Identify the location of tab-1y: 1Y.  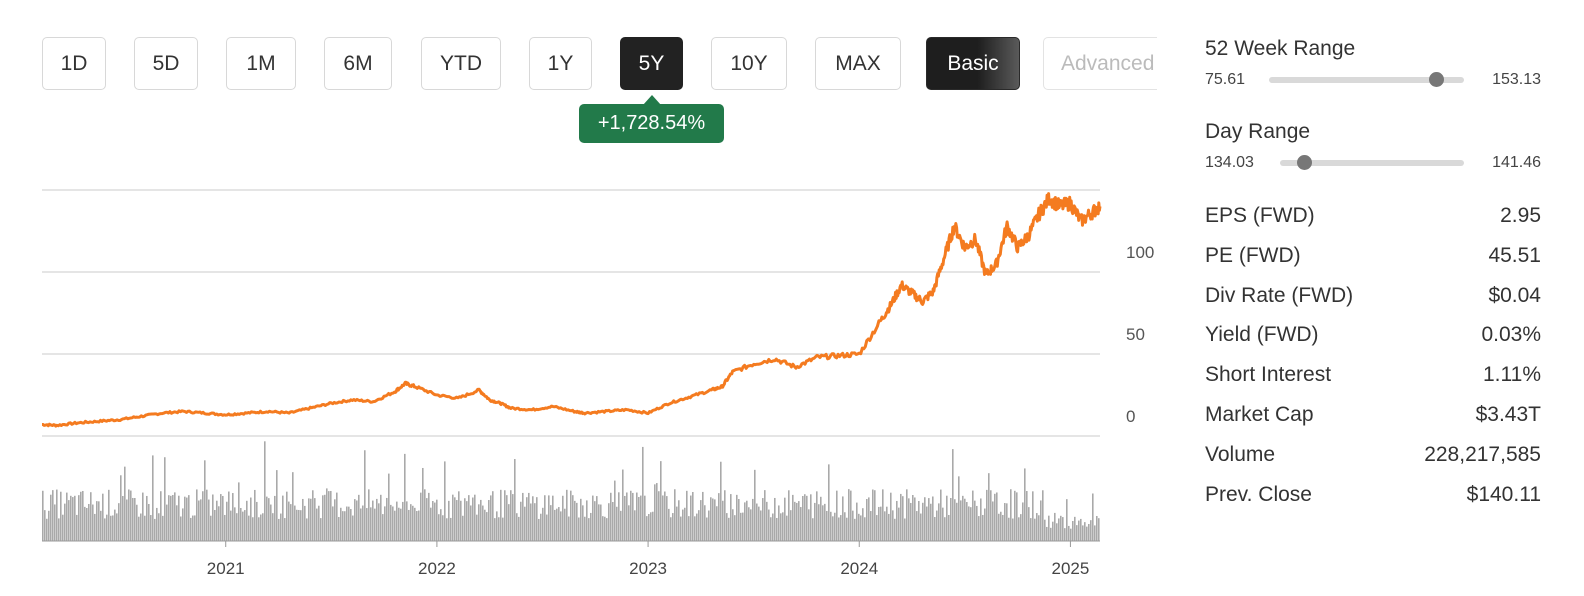
(560, 63).